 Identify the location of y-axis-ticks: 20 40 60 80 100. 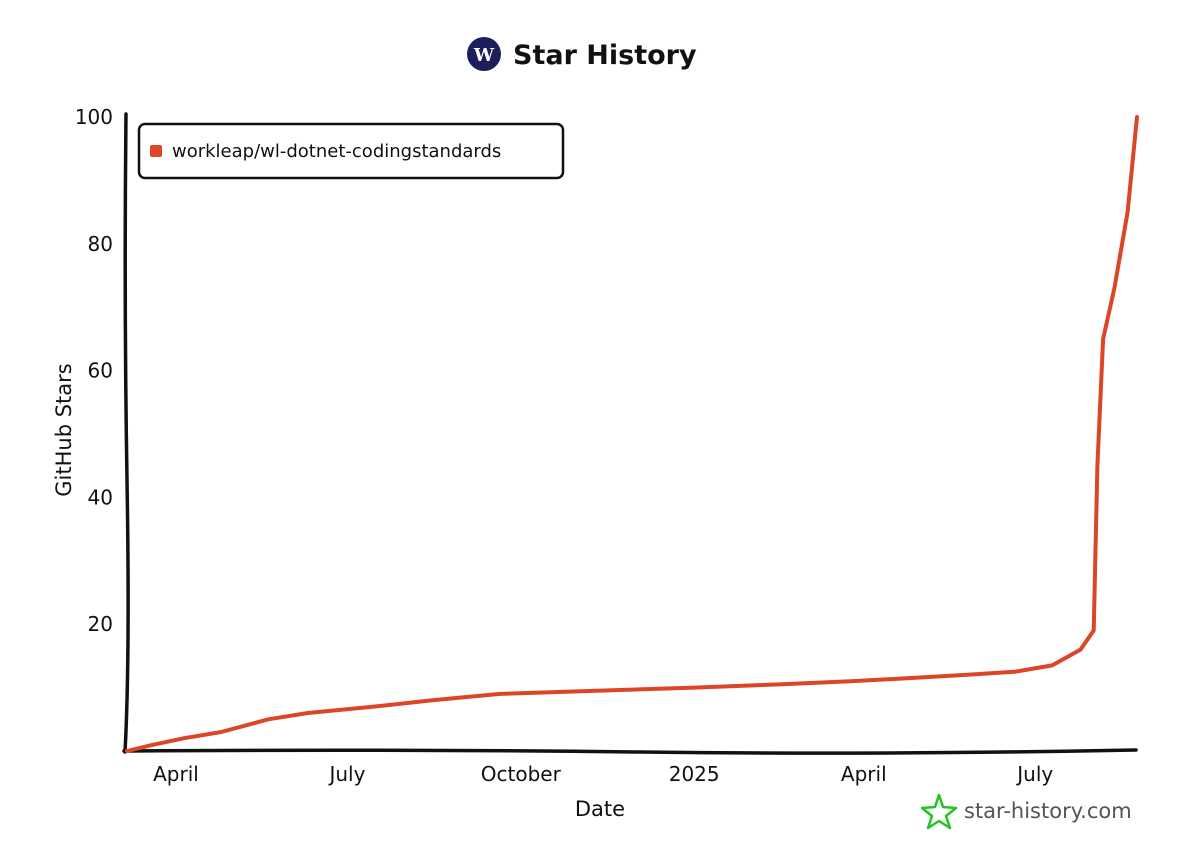
(94, 370).